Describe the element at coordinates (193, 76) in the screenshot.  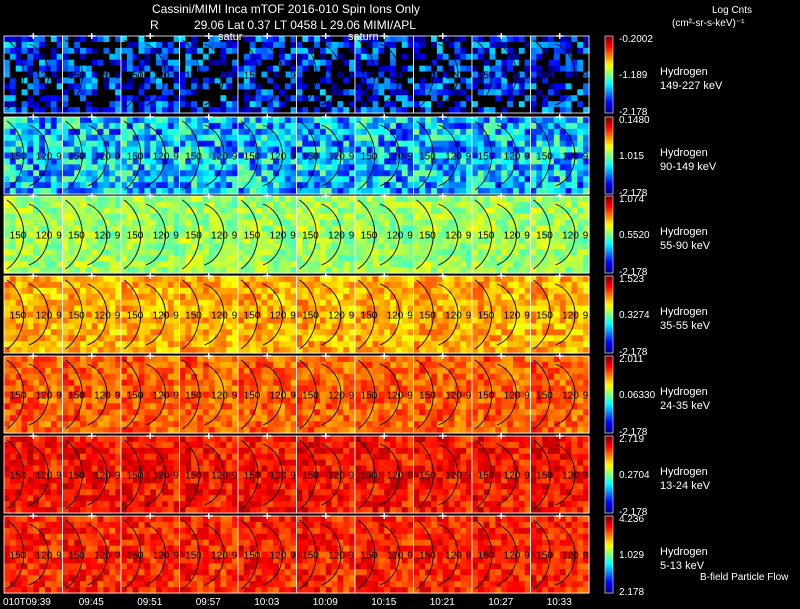
I see `contour-label: 150` at that location.